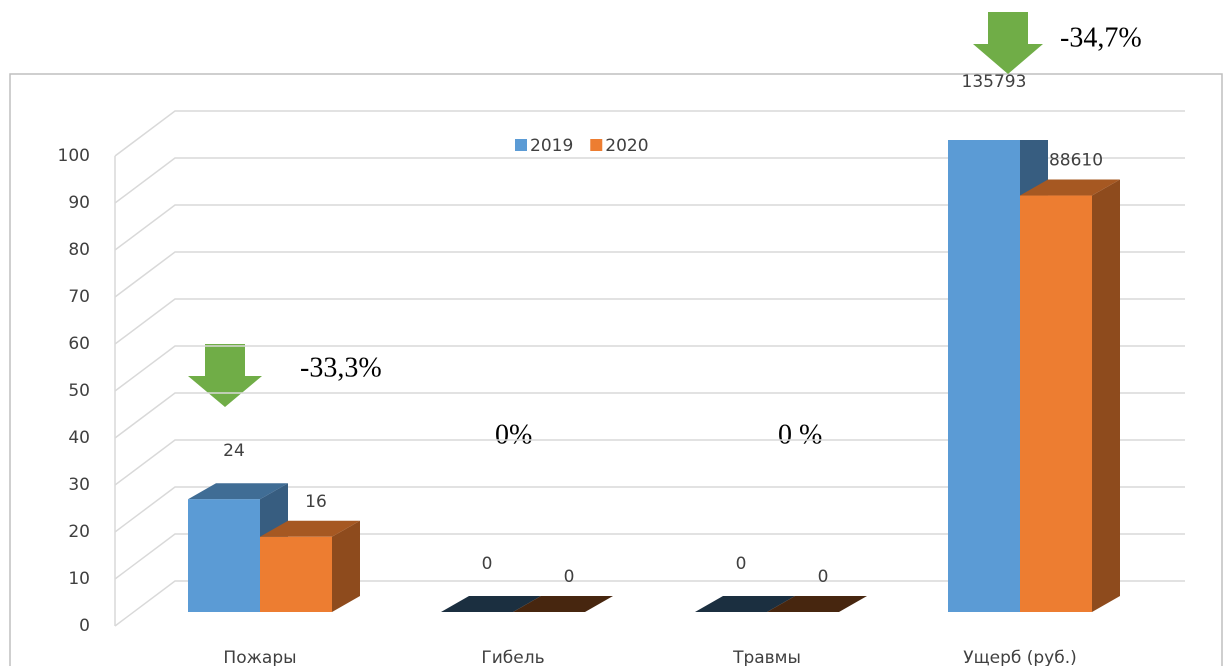 The image size is (1232, 666). What do you see at coordinates (79, 391) in the screenshot?
I see `y-tick-label: 50` at bounding box center [79, 391].